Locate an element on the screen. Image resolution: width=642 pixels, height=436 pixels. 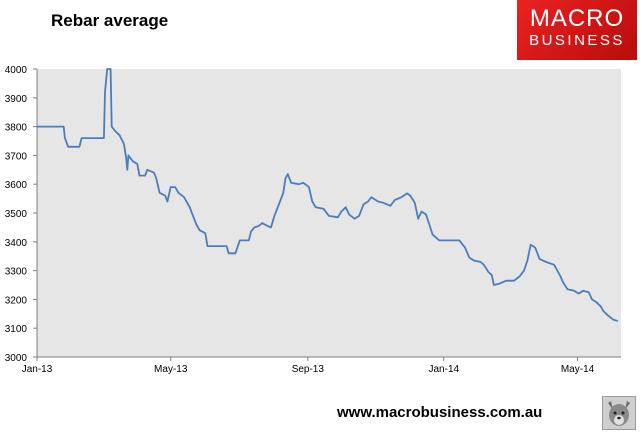
y-tick-label: 3400 is located at coordinates (16, 243).